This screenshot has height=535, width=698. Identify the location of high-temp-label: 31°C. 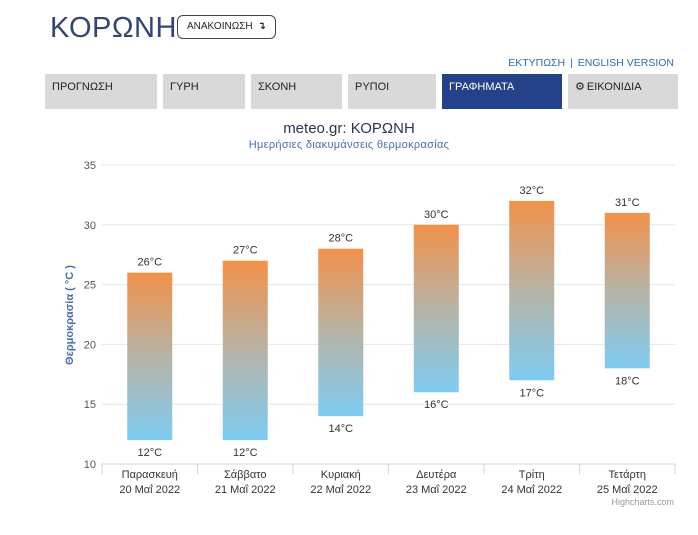
(627, 203).